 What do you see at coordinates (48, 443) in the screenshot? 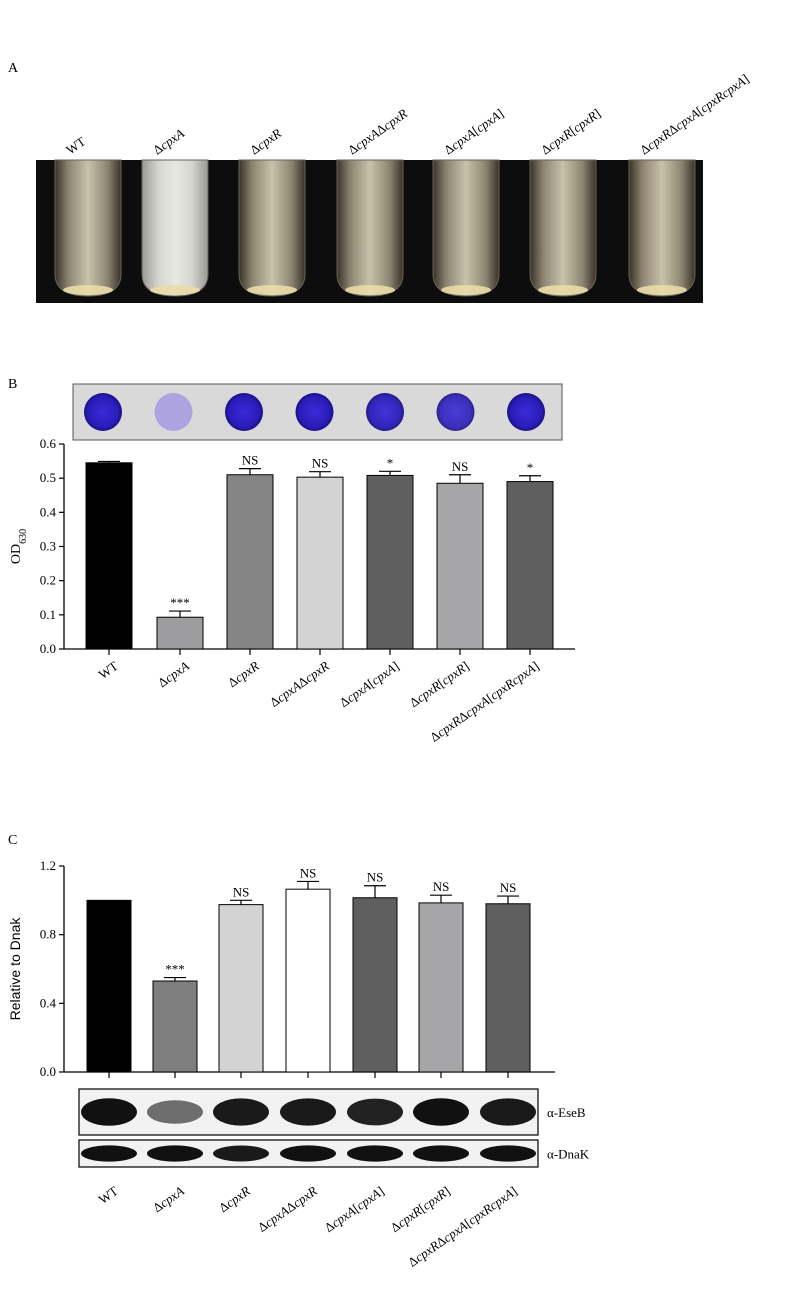
I see `y-tick-label: 0.6` at bounding box center [48, 443].